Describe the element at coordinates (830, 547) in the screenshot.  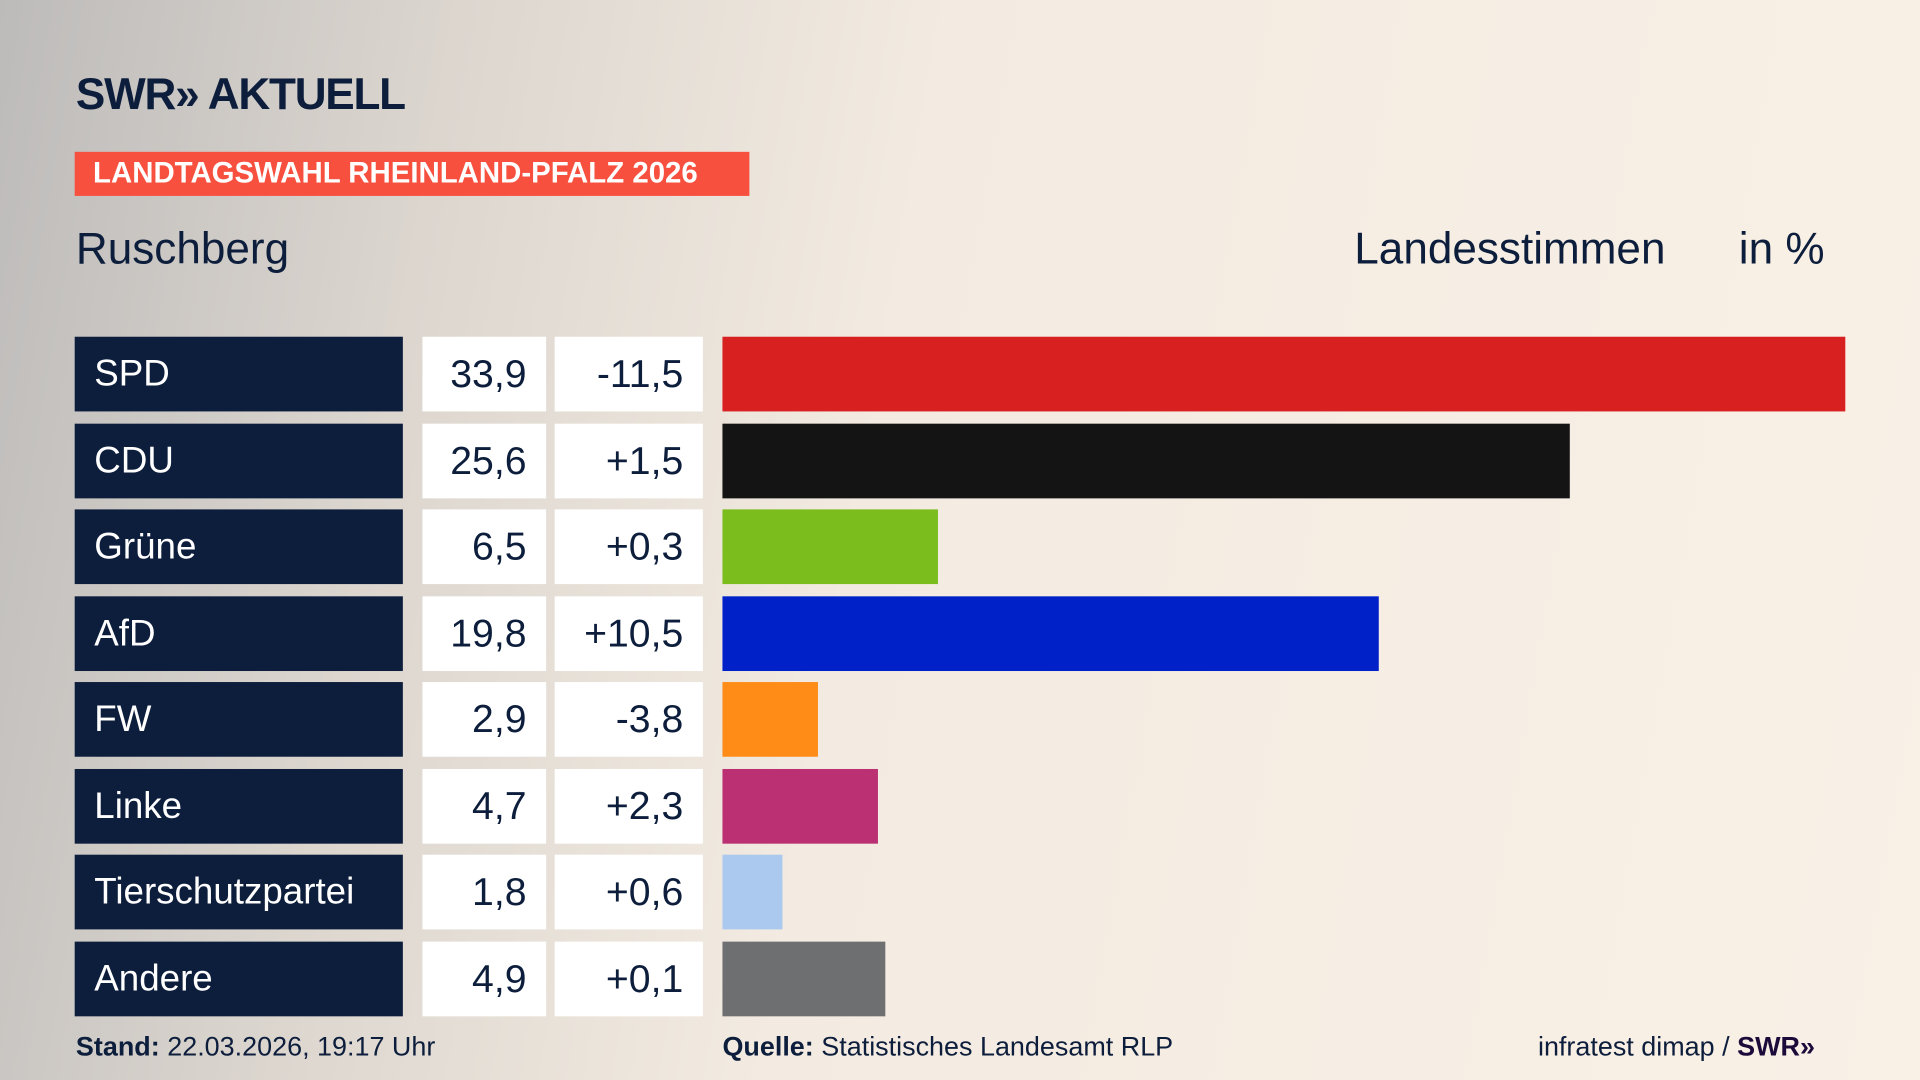
I see `bar-grüne` at that location.